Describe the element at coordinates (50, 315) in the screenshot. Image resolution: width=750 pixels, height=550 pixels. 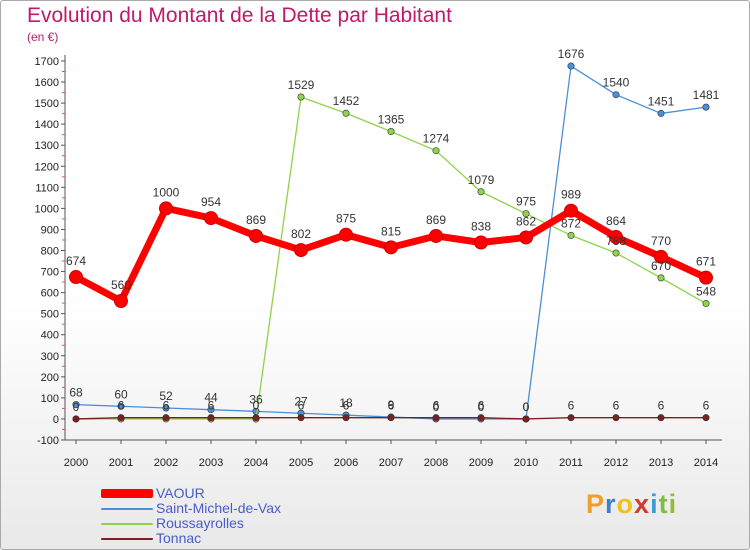
I see `y-tick-label: 500` at that location.